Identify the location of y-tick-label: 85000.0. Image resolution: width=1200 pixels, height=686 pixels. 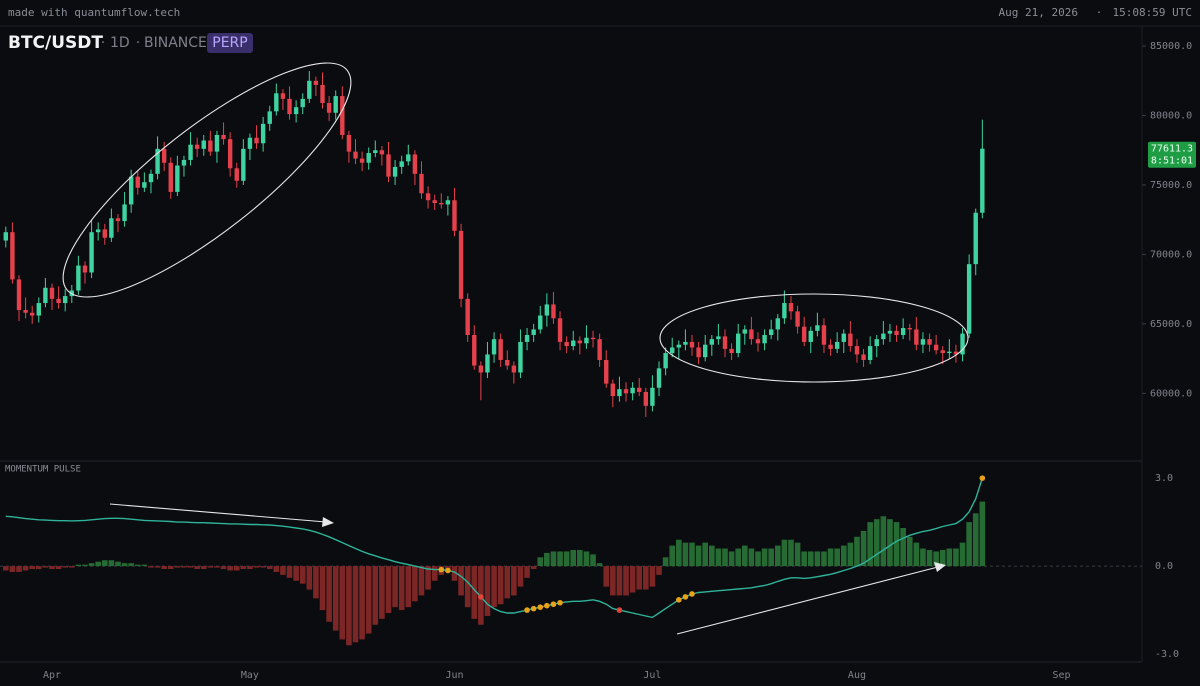
(1171, 46).